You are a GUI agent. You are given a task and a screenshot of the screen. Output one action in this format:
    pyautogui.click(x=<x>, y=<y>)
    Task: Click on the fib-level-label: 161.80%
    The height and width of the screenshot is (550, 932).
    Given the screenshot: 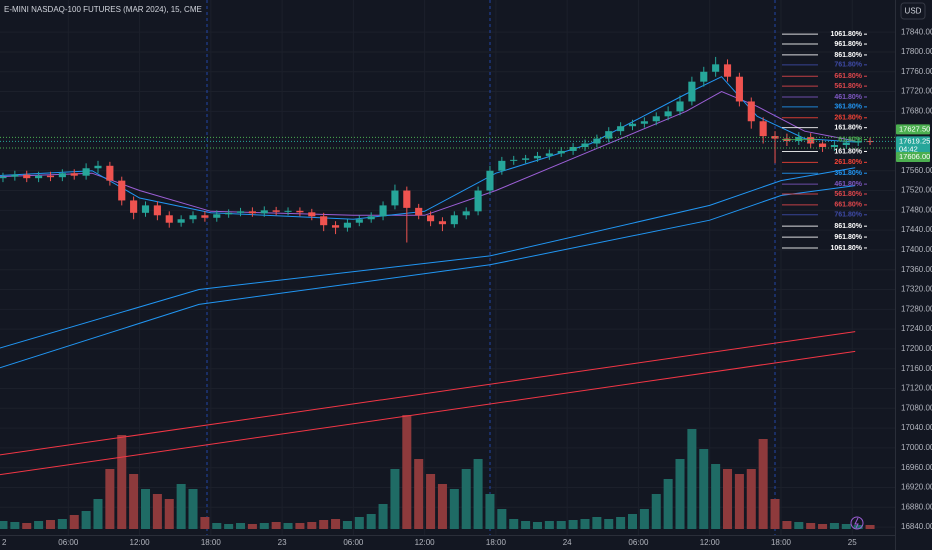 What is the action you would take?
    pyautogui.click(x=848, y=128)
    